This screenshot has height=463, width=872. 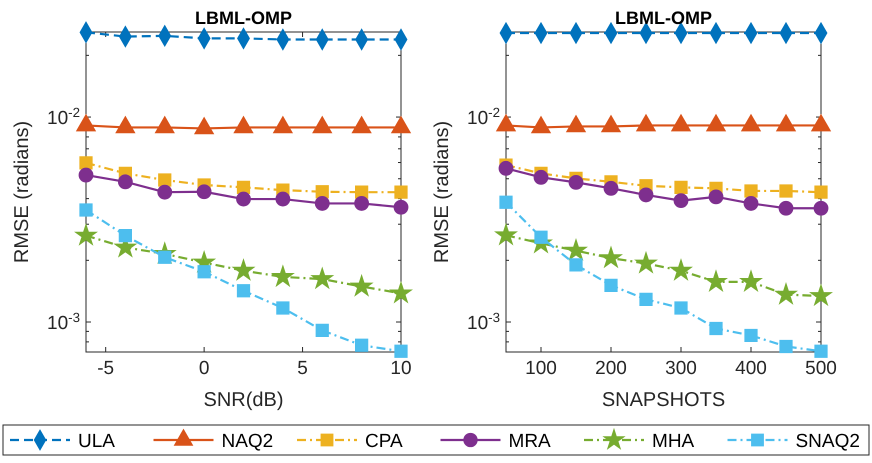 What do you see at coordinates (664, 400) in the screenshot?
I see `x-axis-title: SNAPSHOTS` at bounding box center [664, 400].